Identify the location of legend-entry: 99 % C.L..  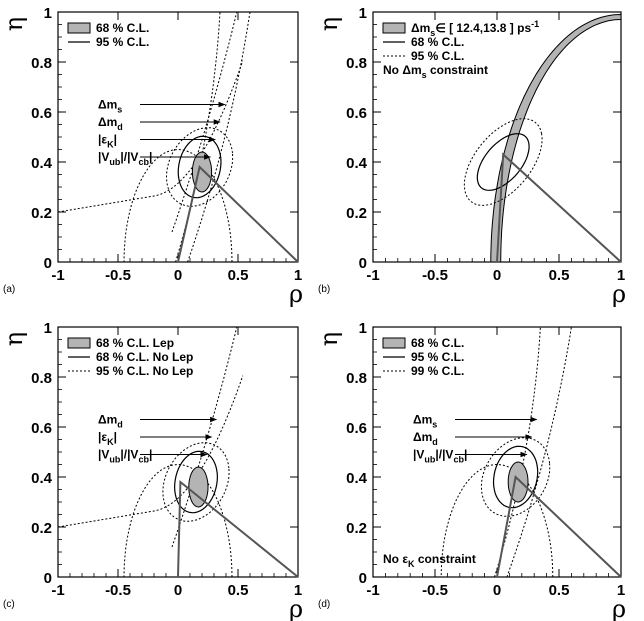
(437, 371).